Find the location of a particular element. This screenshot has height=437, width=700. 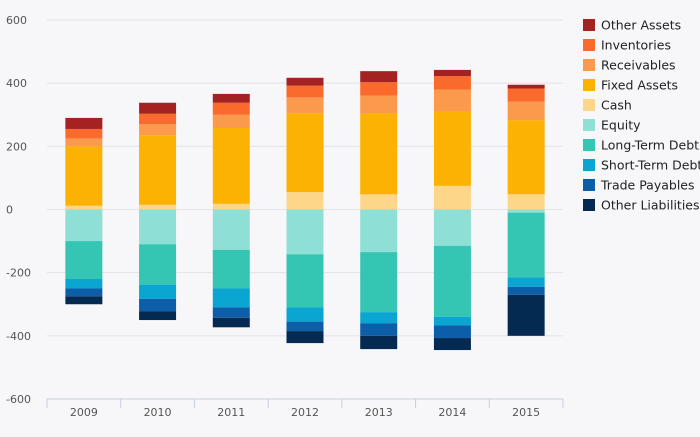

legend-item-other-assets: Other Assets is located at coordinates (632, 25).